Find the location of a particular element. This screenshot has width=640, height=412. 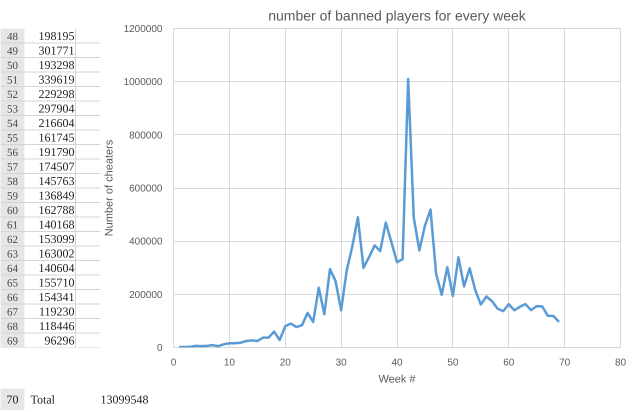

text: 229298 is located at coordinates (56, 93).